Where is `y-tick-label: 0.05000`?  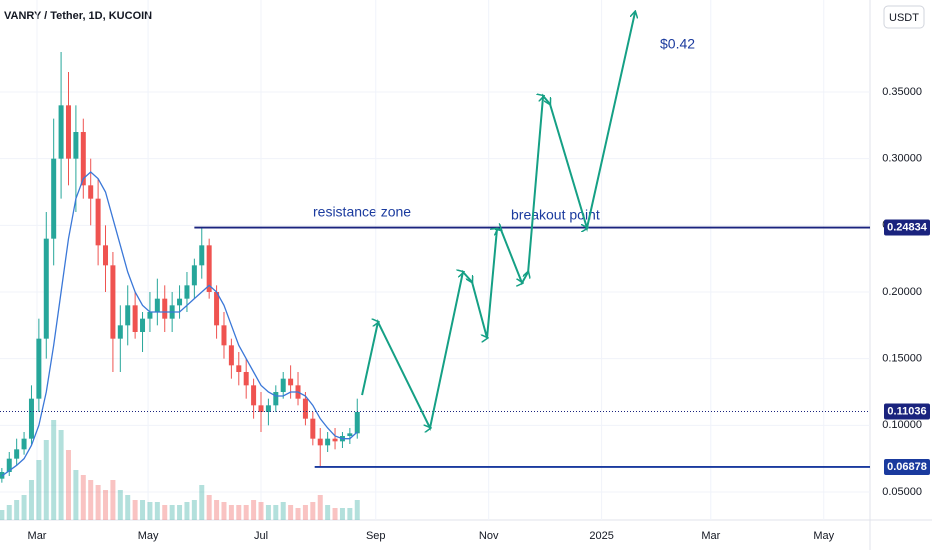
y-tick-label: 0.05000 is located at coordinates (902, 492).